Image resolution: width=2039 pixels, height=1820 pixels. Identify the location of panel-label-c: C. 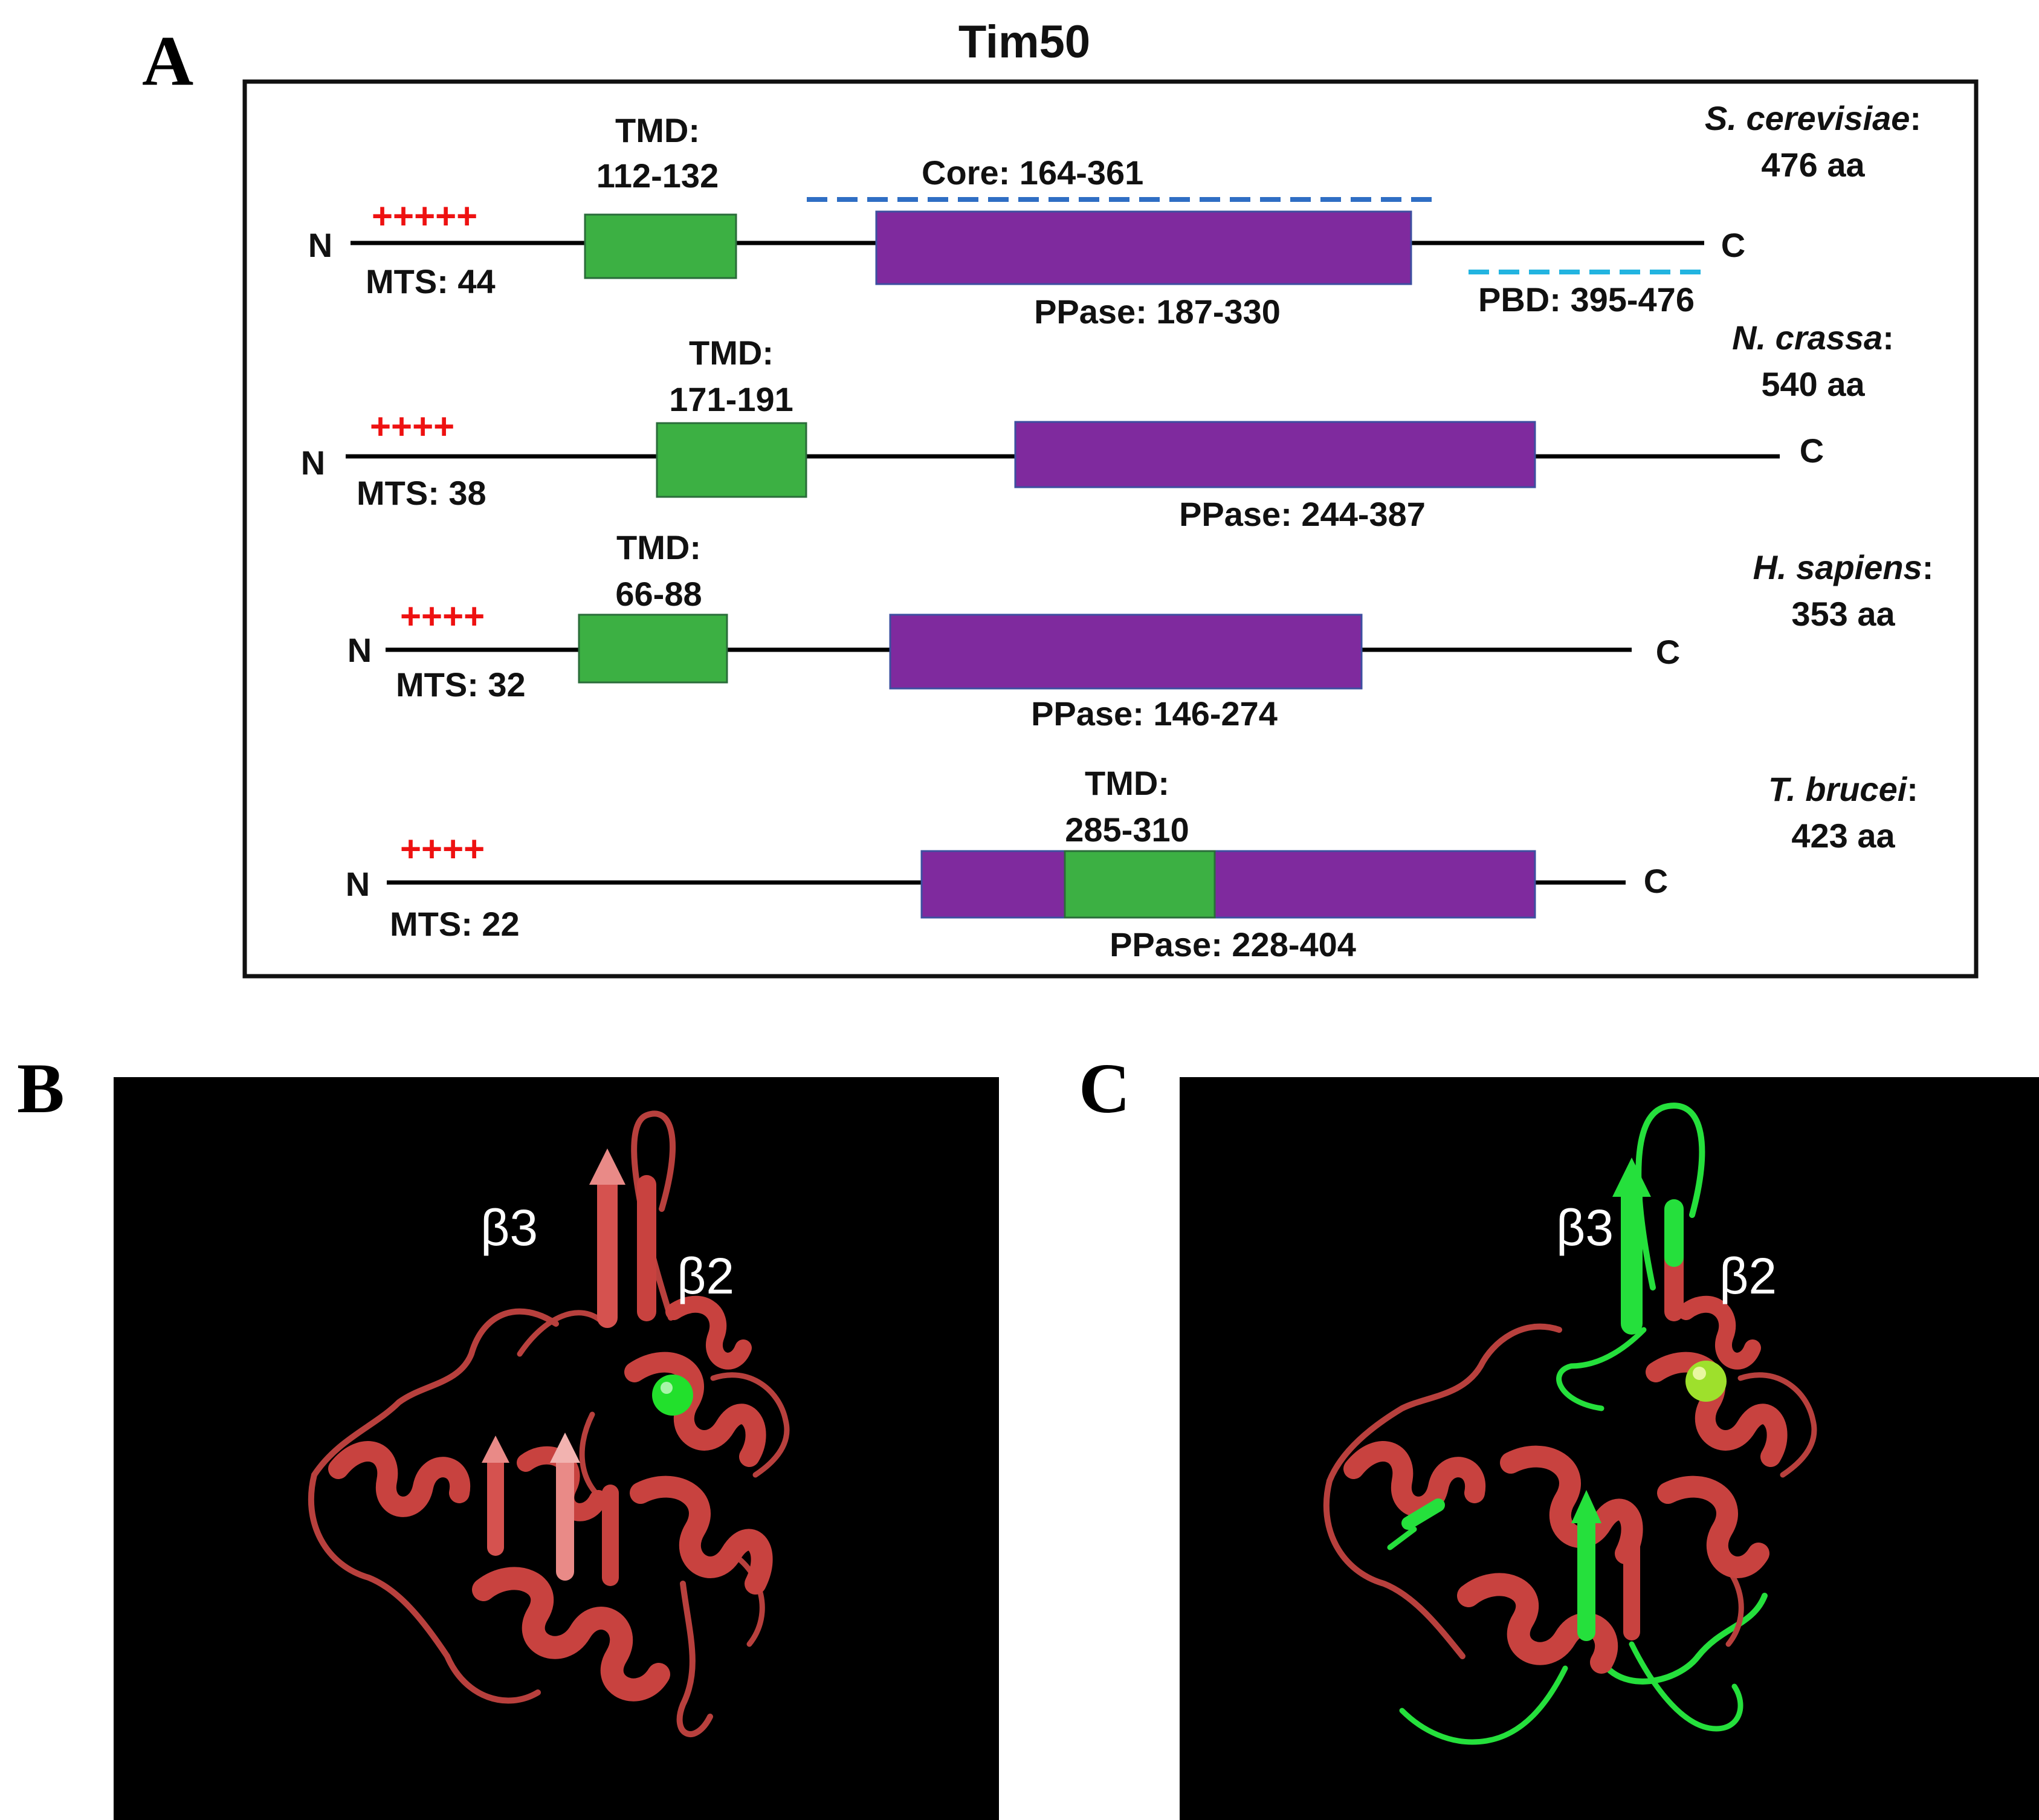
(1104, 1088).